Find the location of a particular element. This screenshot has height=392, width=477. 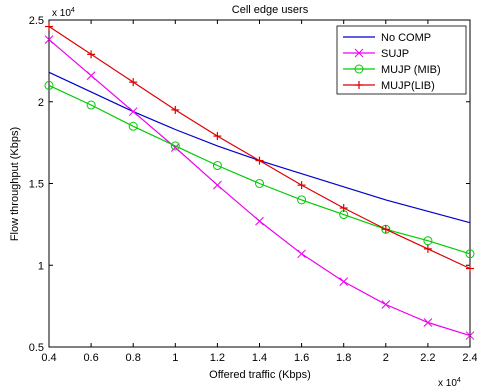

y-tick-label: 1 is located at coordinates (41, 266).